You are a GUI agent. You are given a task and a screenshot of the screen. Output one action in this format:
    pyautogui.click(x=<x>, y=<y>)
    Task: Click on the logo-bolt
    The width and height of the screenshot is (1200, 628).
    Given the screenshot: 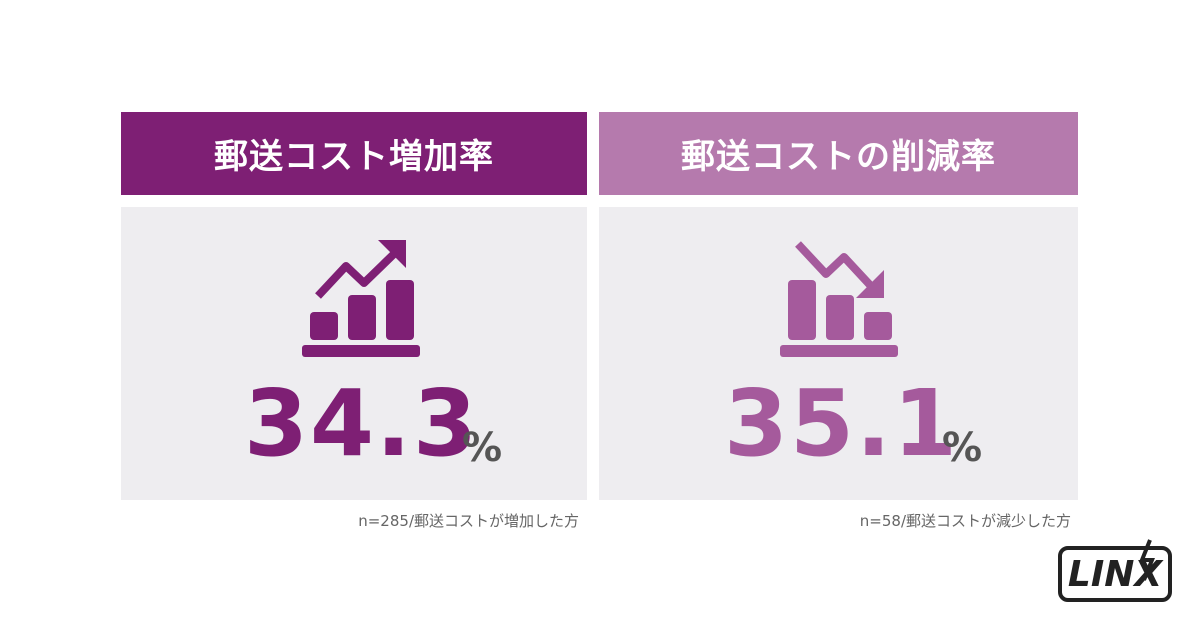 What is the action you would take?
    pyautogui.click(x=1147, y=560)
    